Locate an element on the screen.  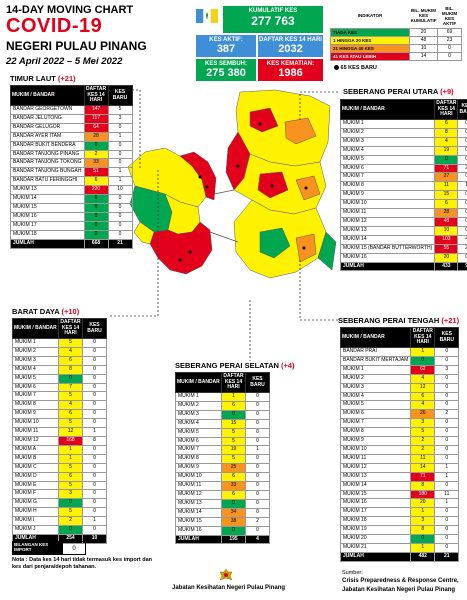
aktif-box: KES AKTIF: 387 is located at coordinates (226, 46).